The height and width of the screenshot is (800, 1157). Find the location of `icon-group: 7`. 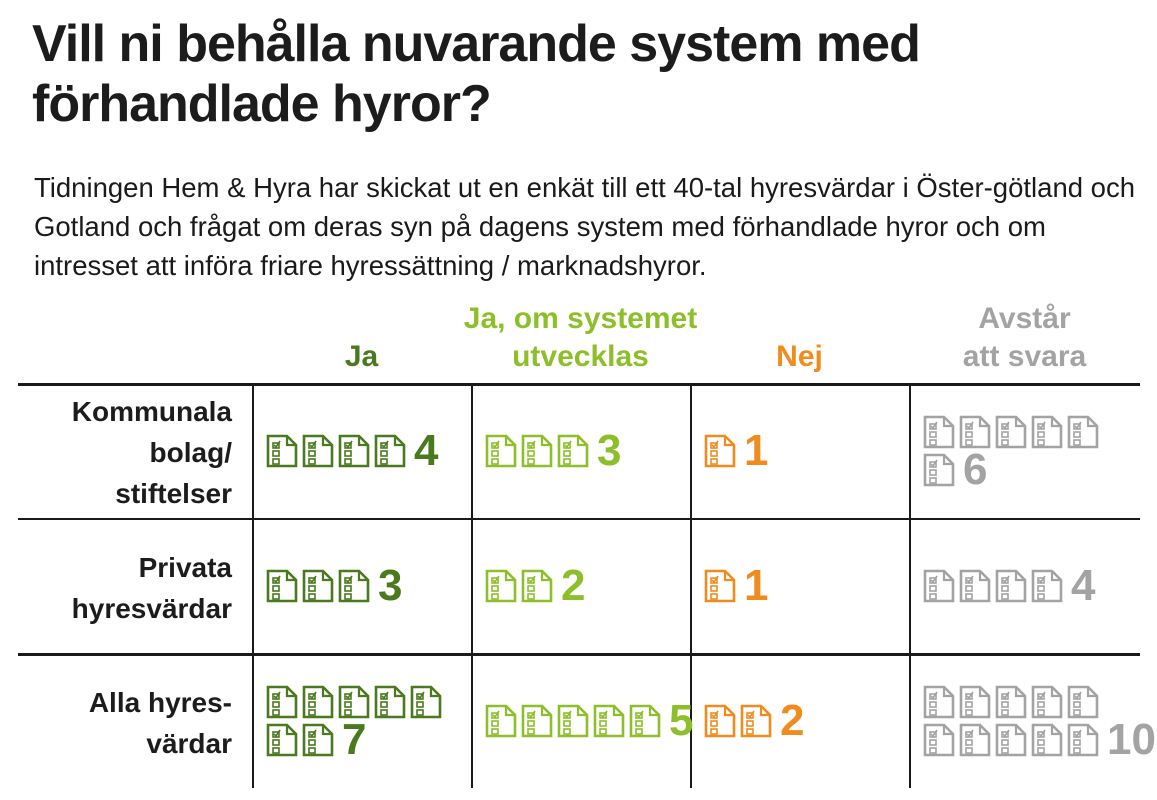

icon-group: 7 is located at coordinates (356, 722).